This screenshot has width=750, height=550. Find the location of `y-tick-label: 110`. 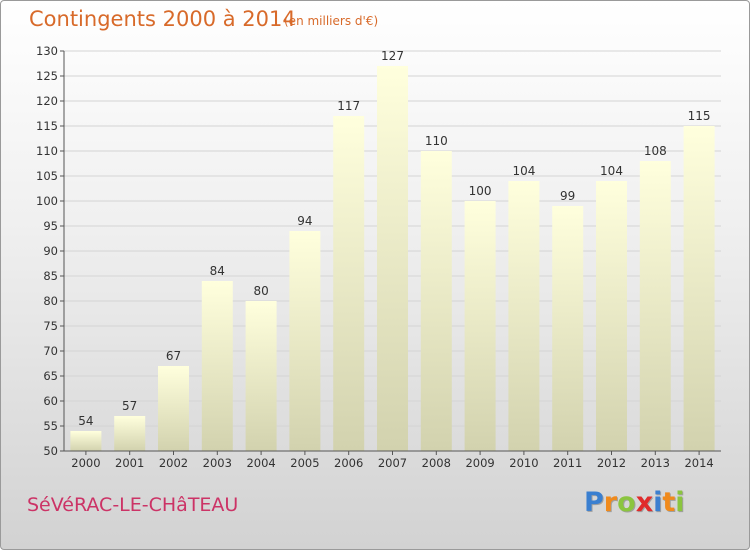

y-tick-label: 110 is located at coordinates (47, 151).